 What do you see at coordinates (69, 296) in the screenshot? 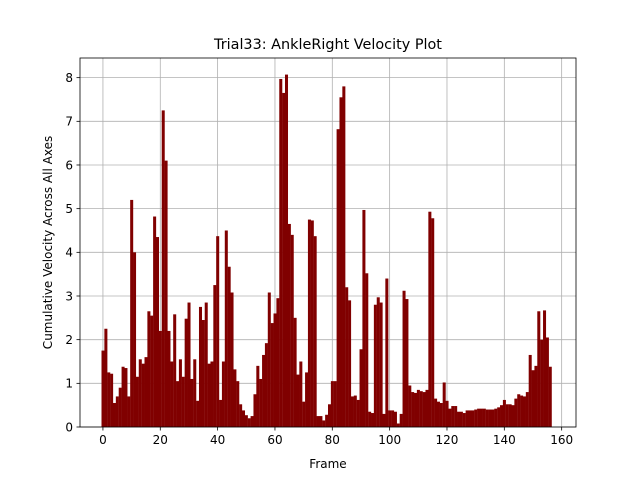
I see `y-tick-label: 3` at bounding box center [69, 296].